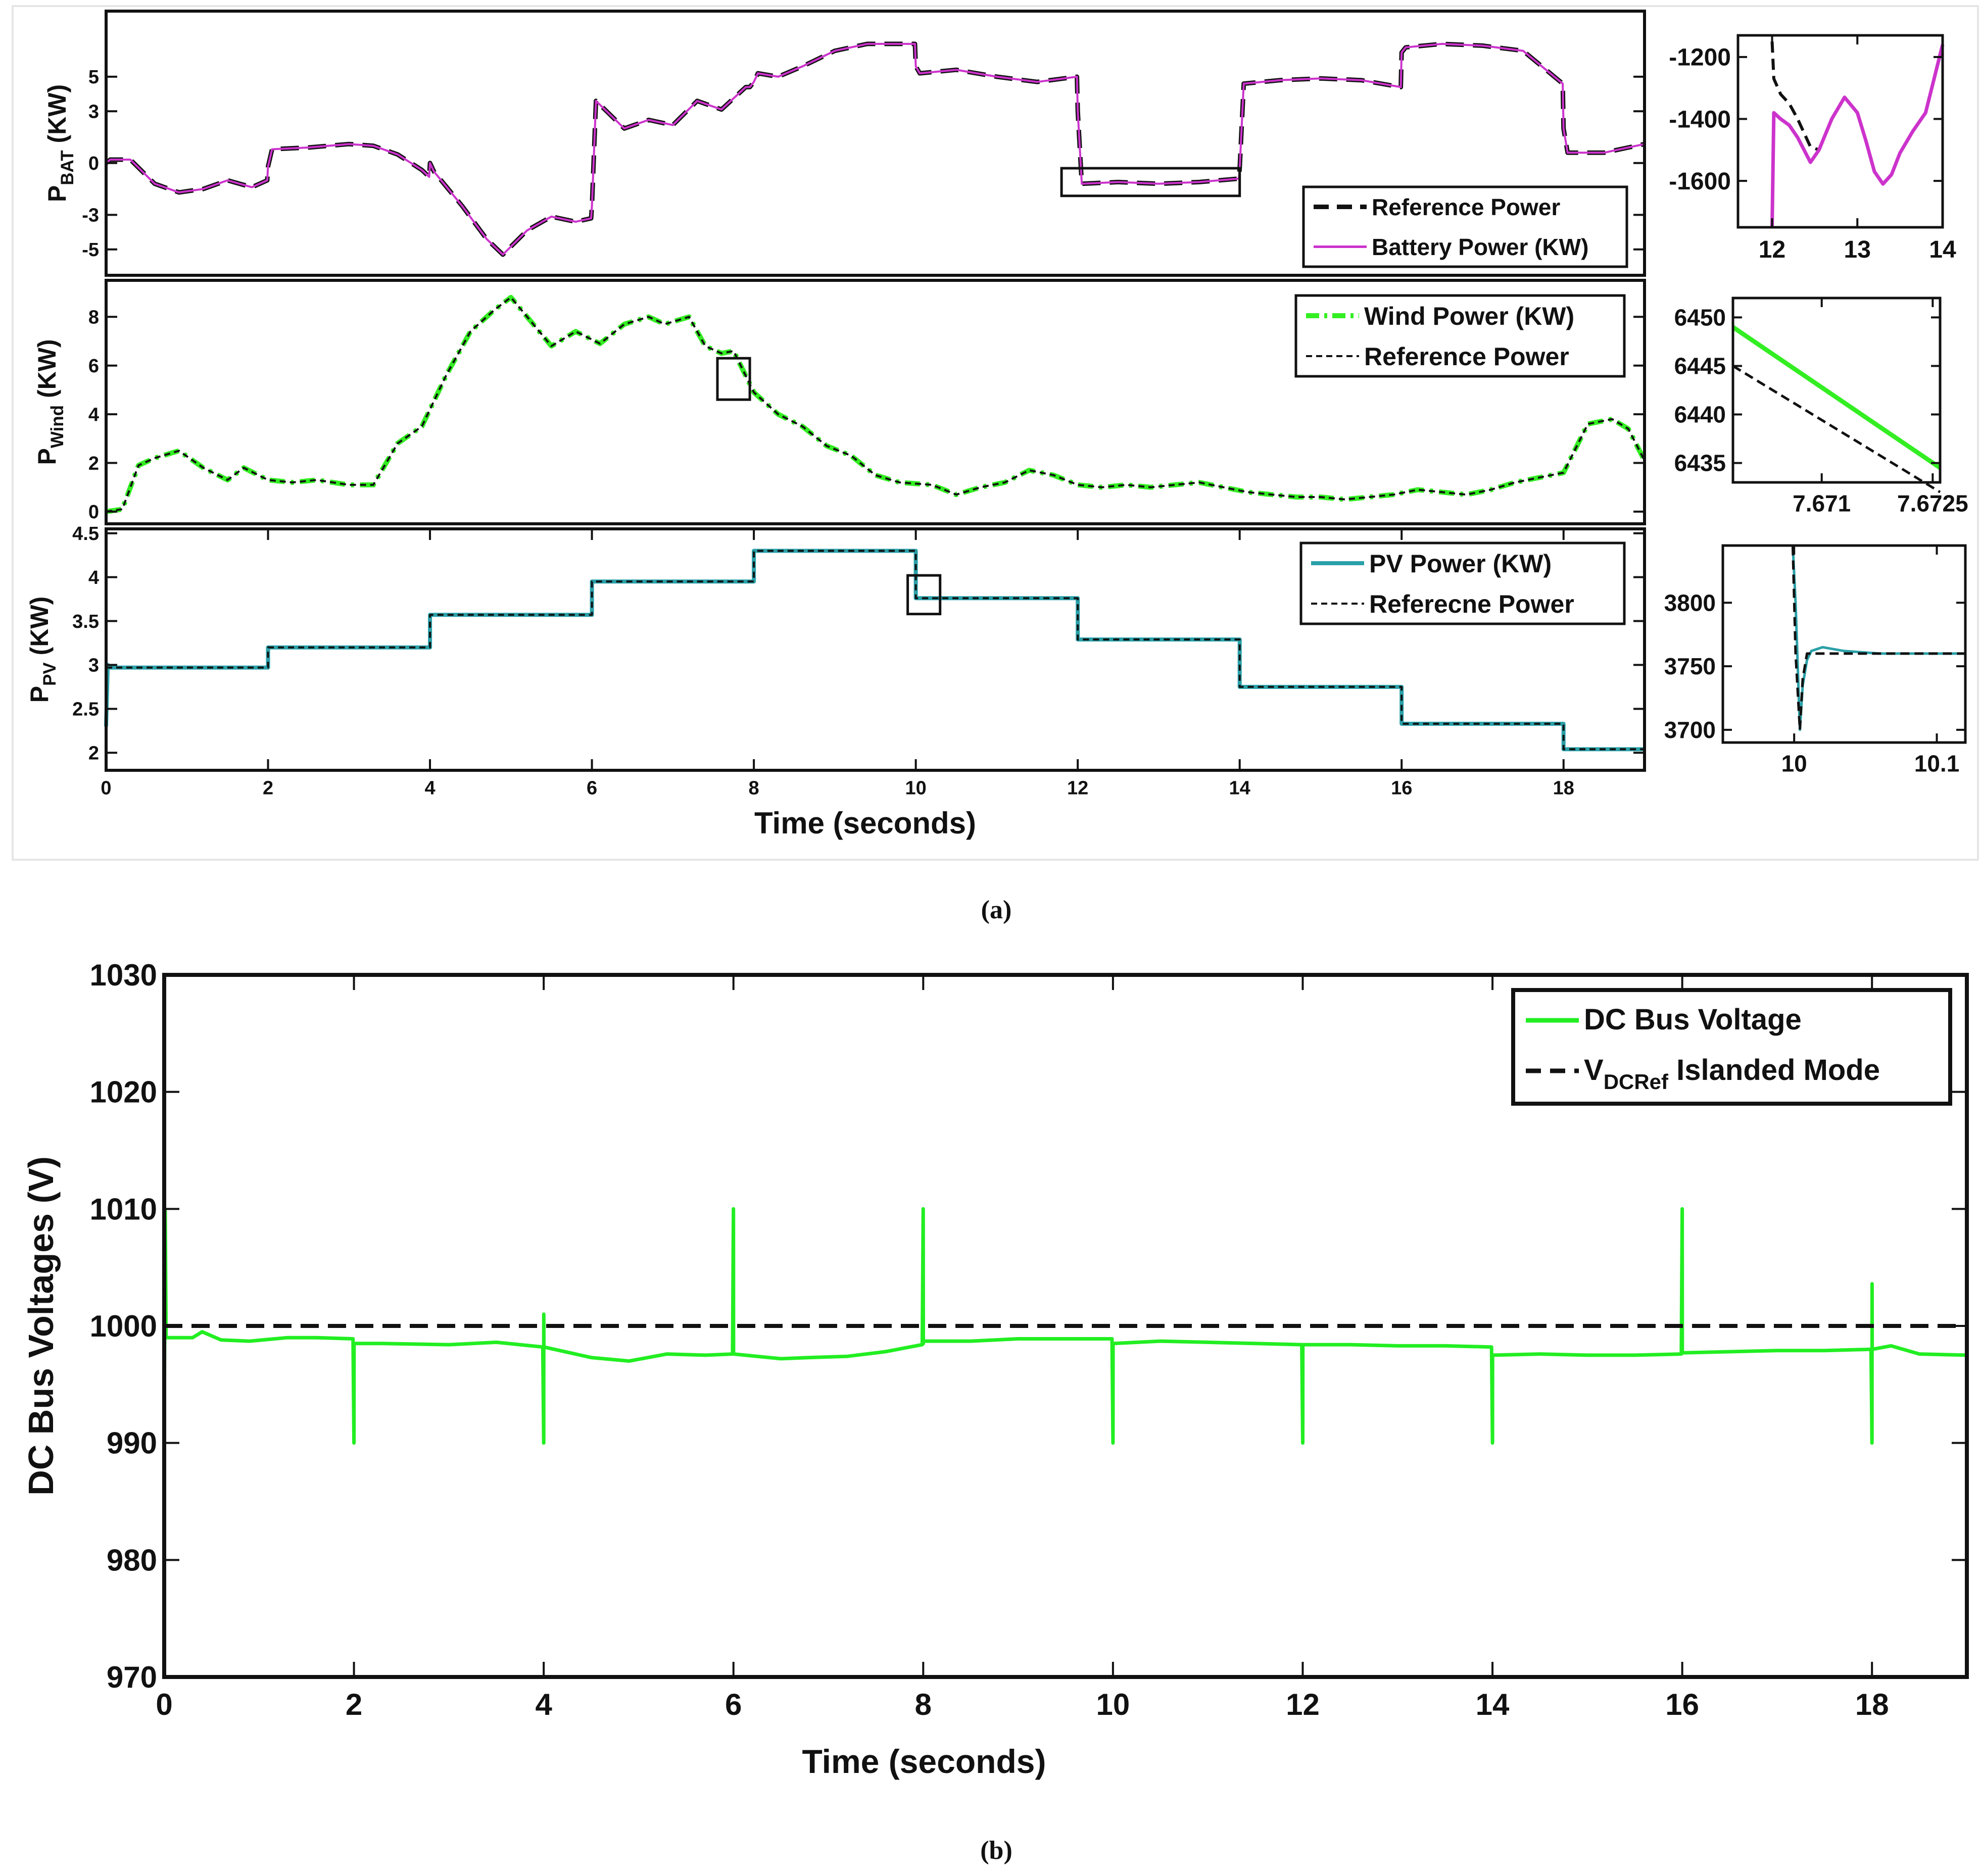 The image size is (1980, 1876). What do you see at coordinates (1858, 136) in the screenshot?
I see `zbat-series-battery` at bounding box center [1858, 136].